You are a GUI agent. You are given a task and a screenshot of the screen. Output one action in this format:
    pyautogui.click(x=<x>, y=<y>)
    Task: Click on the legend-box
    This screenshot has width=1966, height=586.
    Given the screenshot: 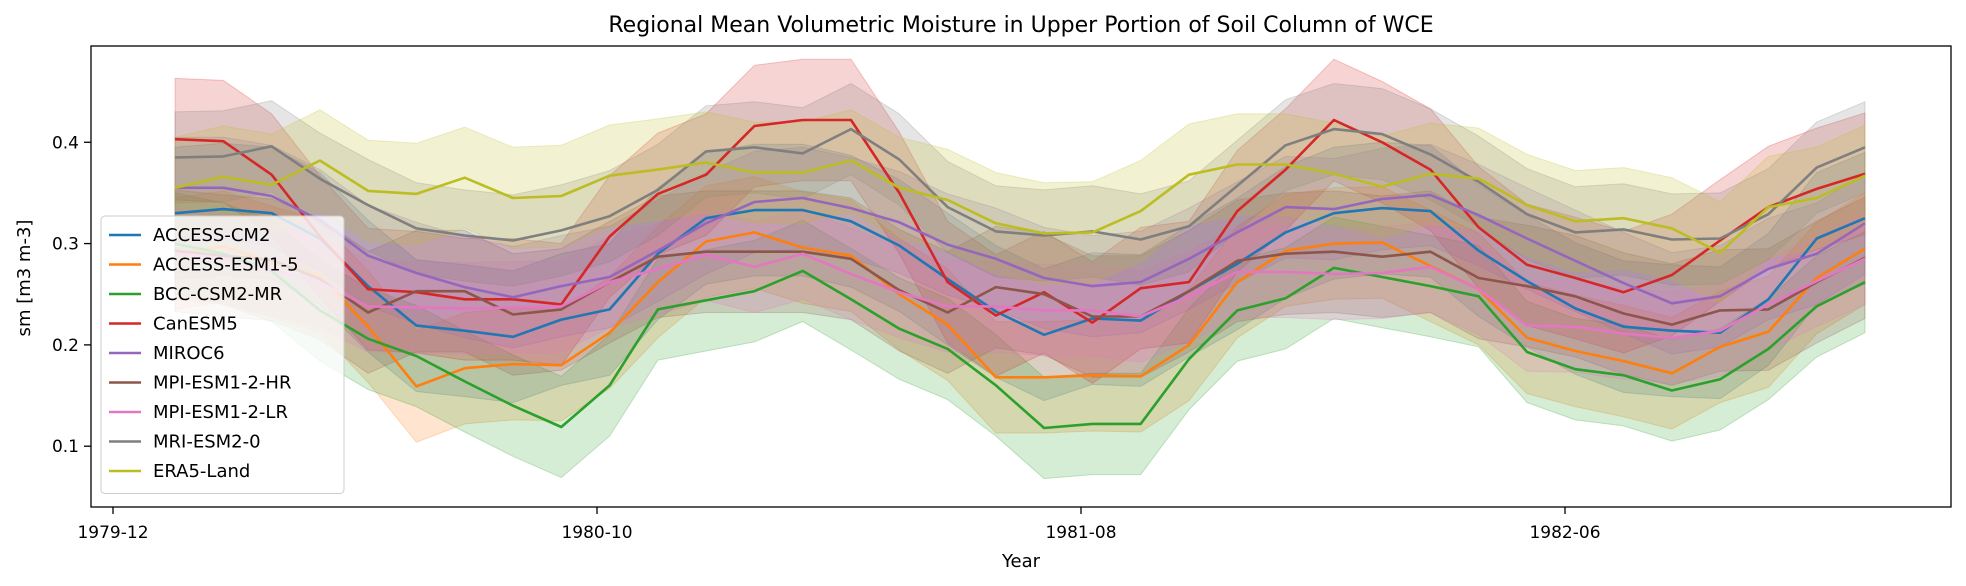 What is the action you would take?
    pyautogui.click(x=222, y=354)
    